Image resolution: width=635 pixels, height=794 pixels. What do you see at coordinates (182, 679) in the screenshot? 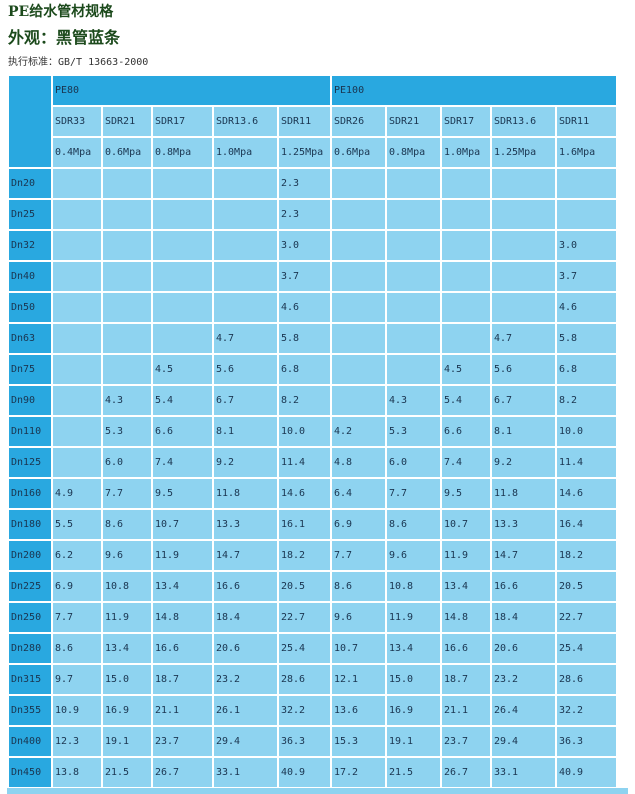
I see `wall-thickness-cell: 18.7` at bounding box center [182, 679].